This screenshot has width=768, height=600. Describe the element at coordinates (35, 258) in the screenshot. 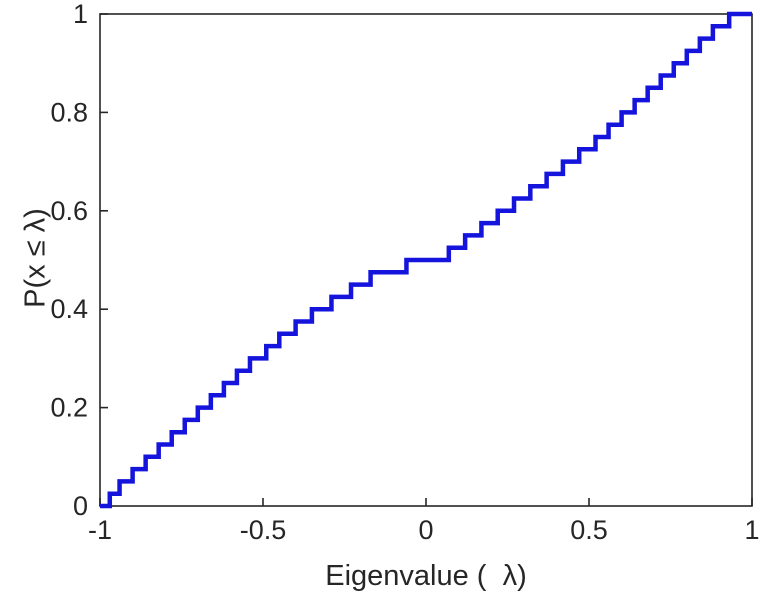

I see `y-axis-label: P(x ≤ λ)` at that location.